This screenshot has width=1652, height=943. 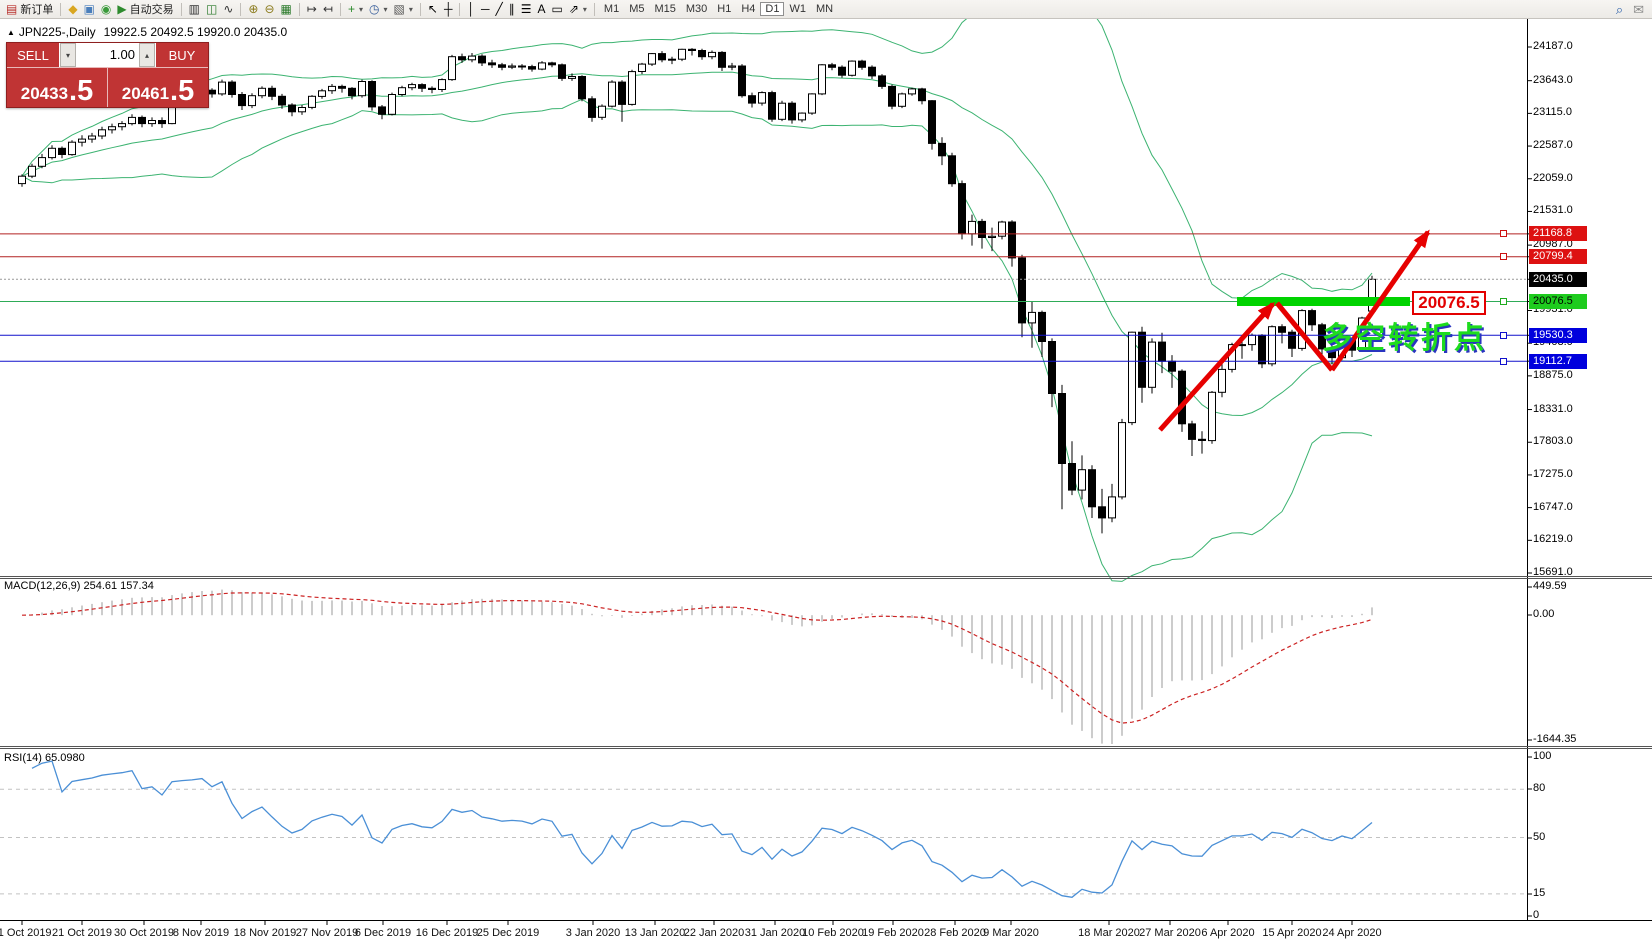 I want to click on timeframe-m5-button: M5, so click(x=637, y=9).